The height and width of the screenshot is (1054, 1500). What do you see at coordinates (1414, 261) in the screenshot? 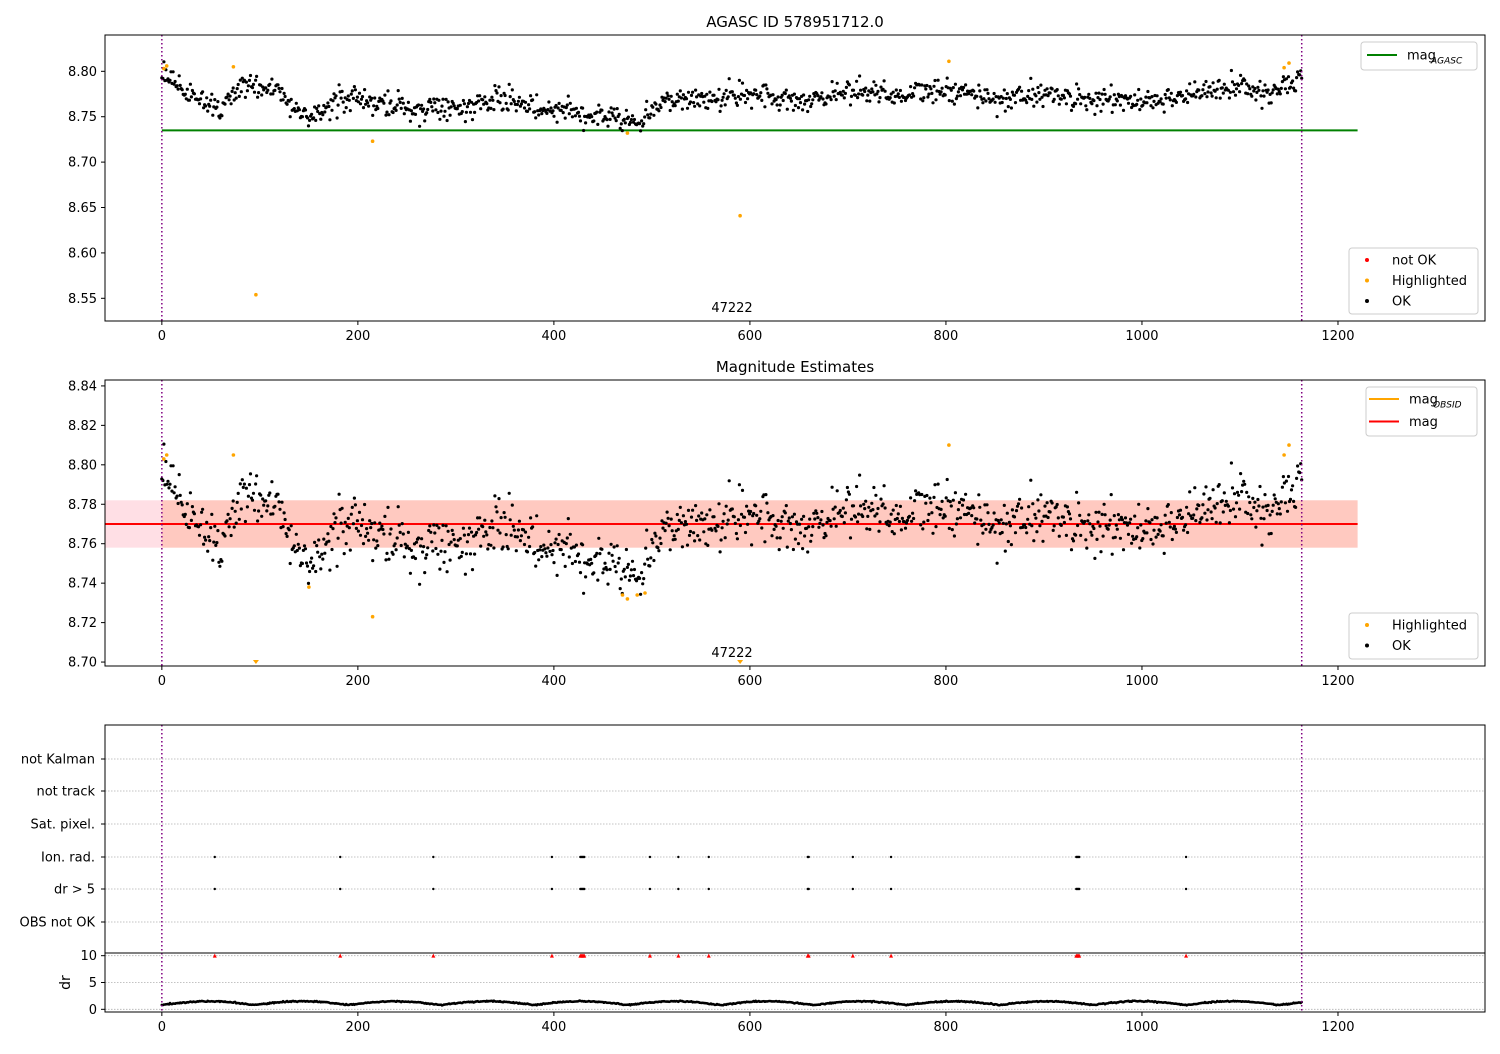
I see `legend-marker-0-label: not OK` at bounding box center [1414, 261].